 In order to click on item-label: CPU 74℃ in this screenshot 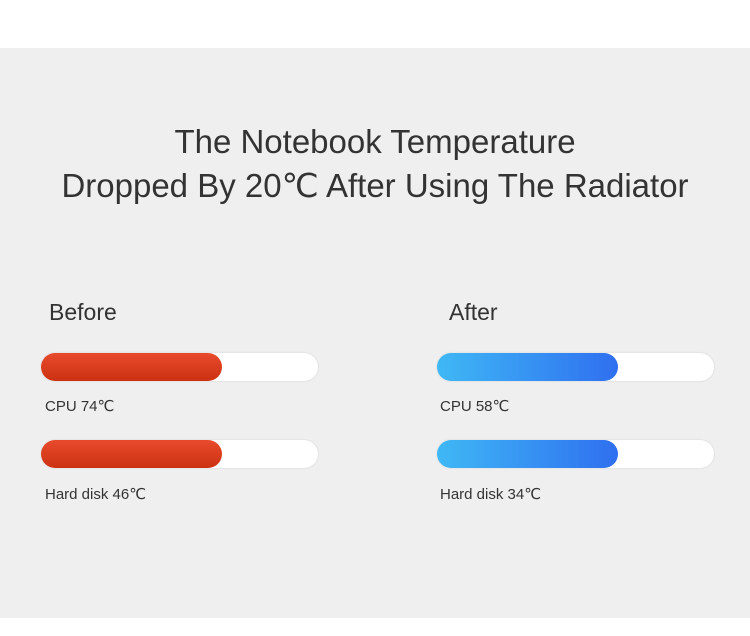, I will do `click(80, 406)`.